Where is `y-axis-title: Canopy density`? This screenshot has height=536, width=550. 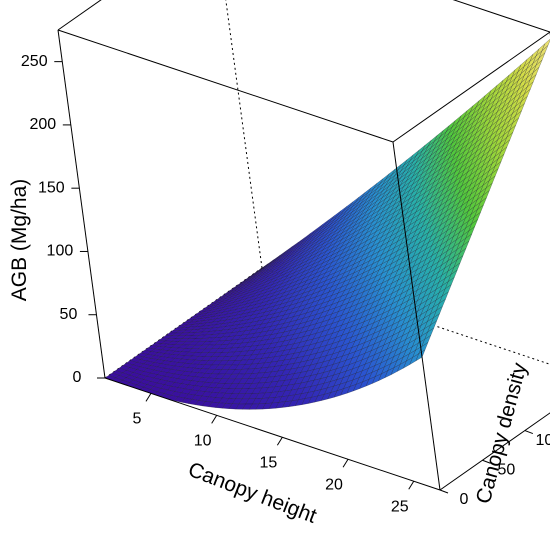
y-axis-title: Canopy density is located at coordinates (502, 433).